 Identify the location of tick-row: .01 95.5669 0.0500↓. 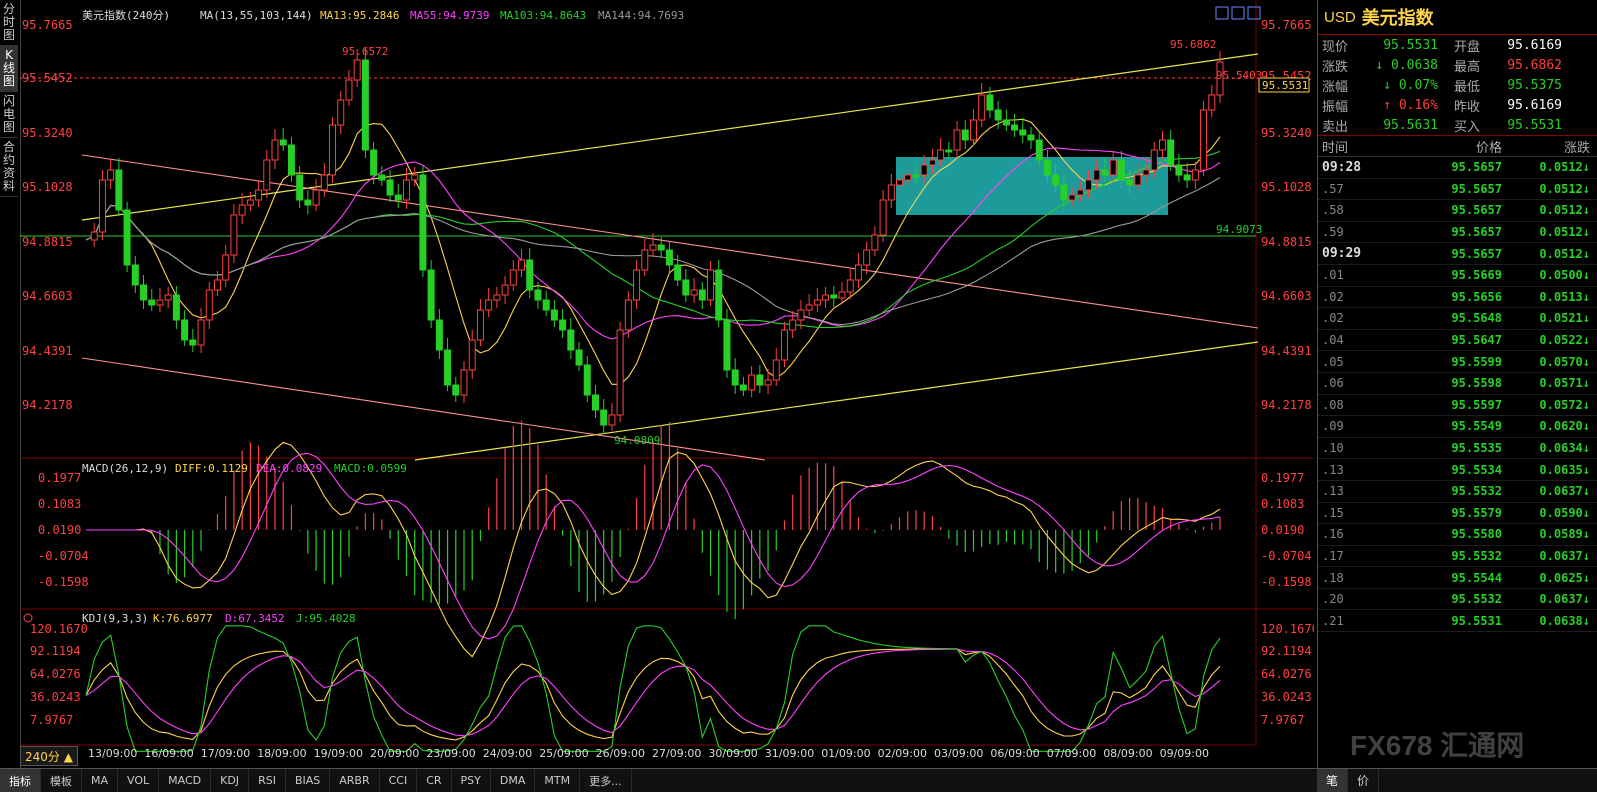
(1457, 276).